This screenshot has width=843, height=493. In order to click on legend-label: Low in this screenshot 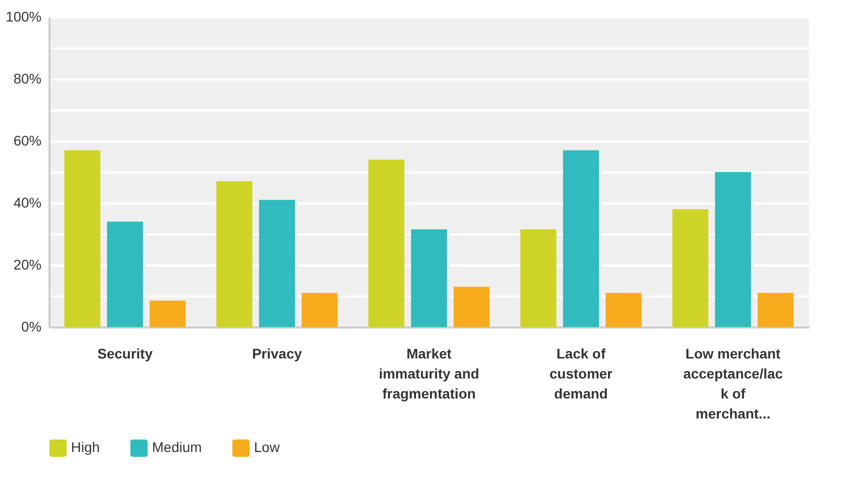, I will do `click(267, 447)`.